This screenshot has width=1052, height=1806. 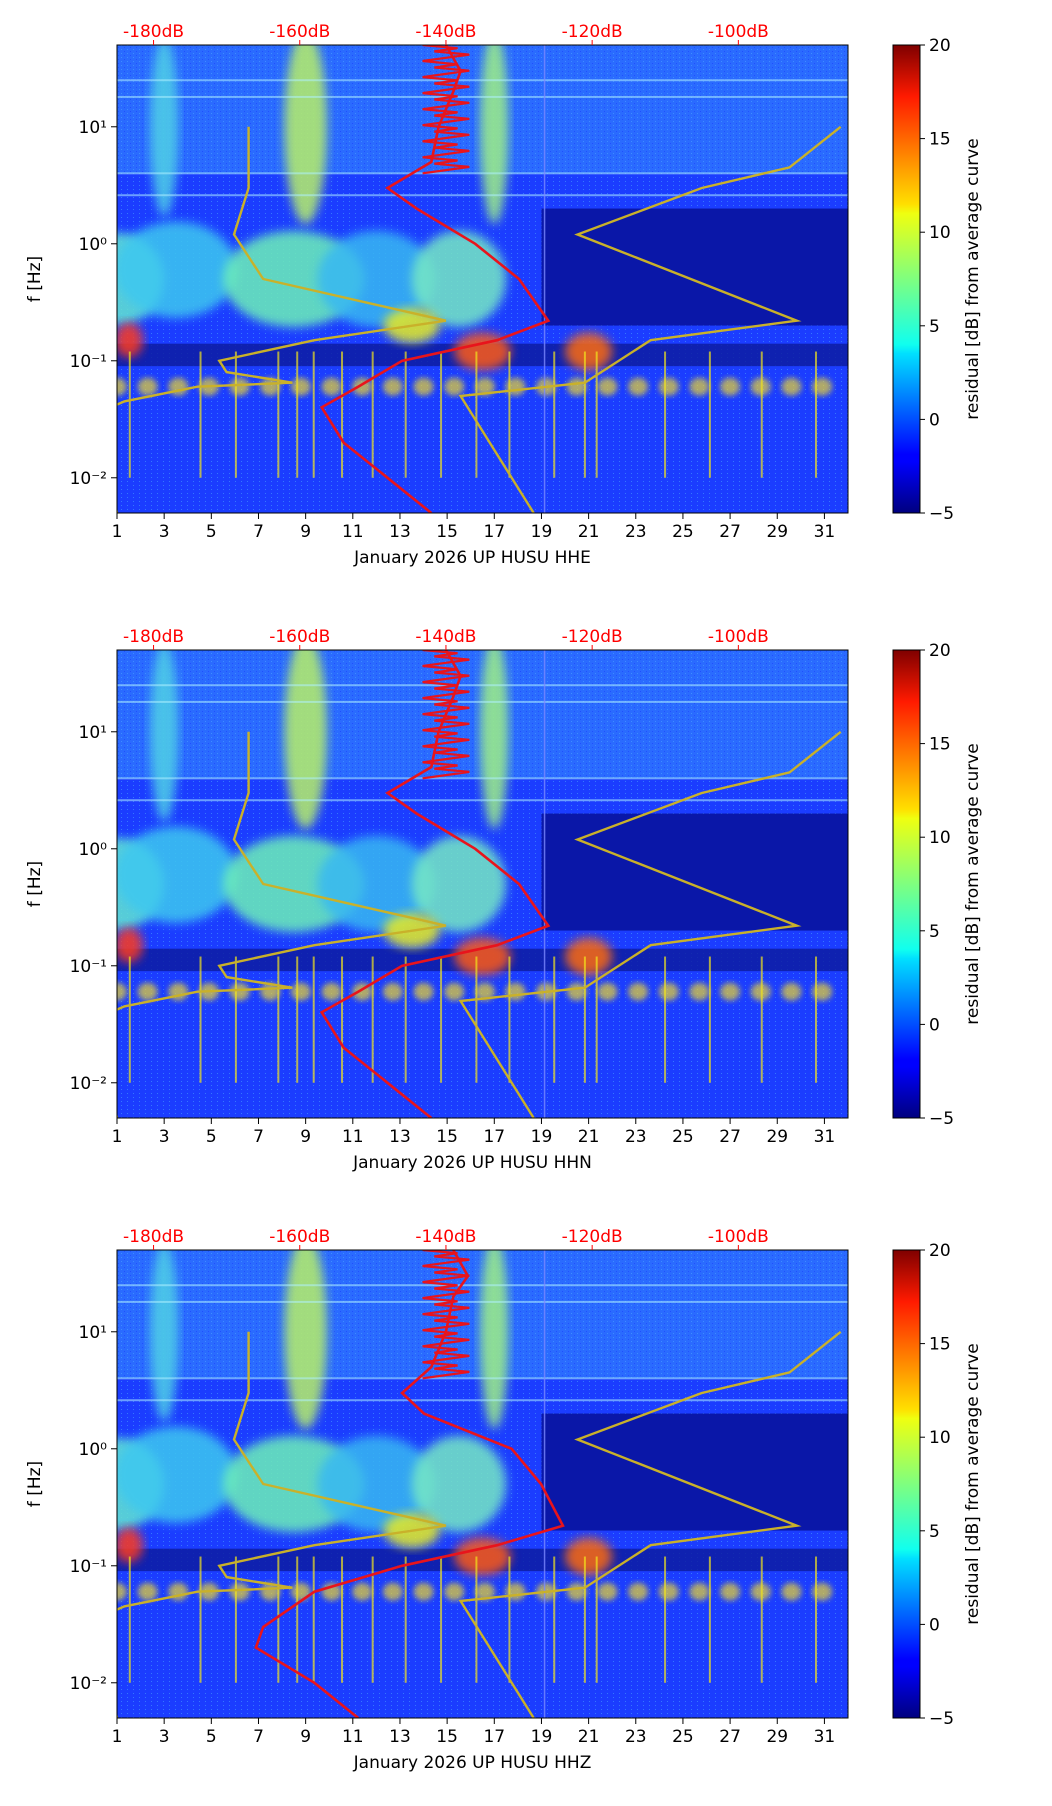 What do you see at coordinates (636, 532) in the screenshot?
I see `x-tick-label: 23` at bounding box center [636, 532].